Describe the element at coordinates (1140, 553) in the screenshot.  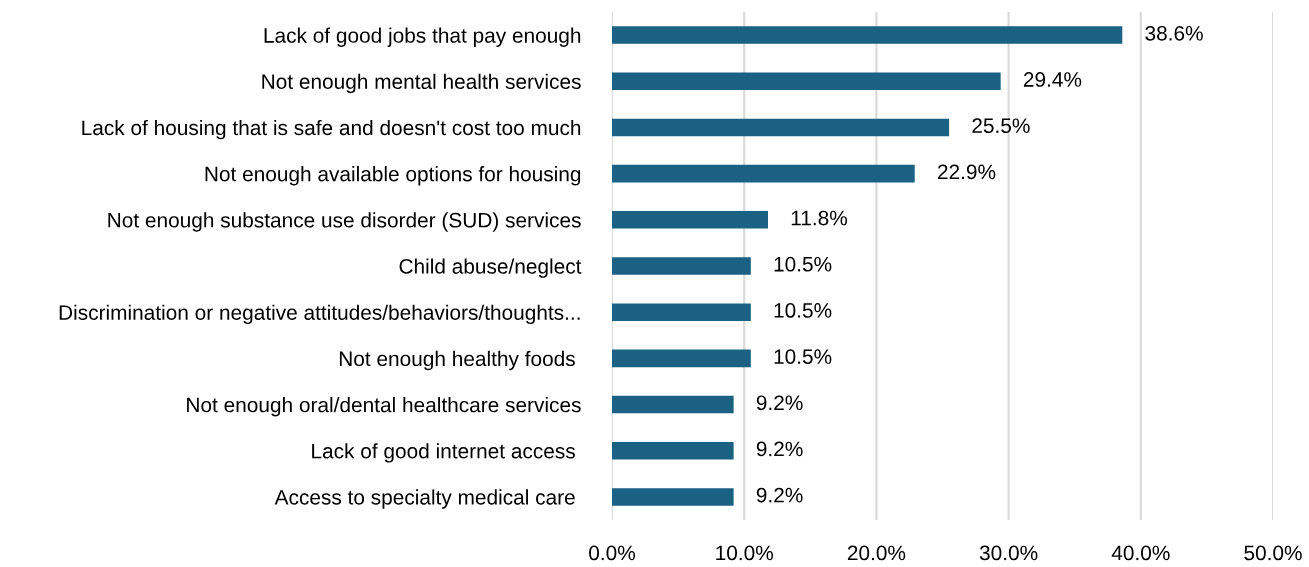
I see `x-tick-label: 40.0%` at that location.